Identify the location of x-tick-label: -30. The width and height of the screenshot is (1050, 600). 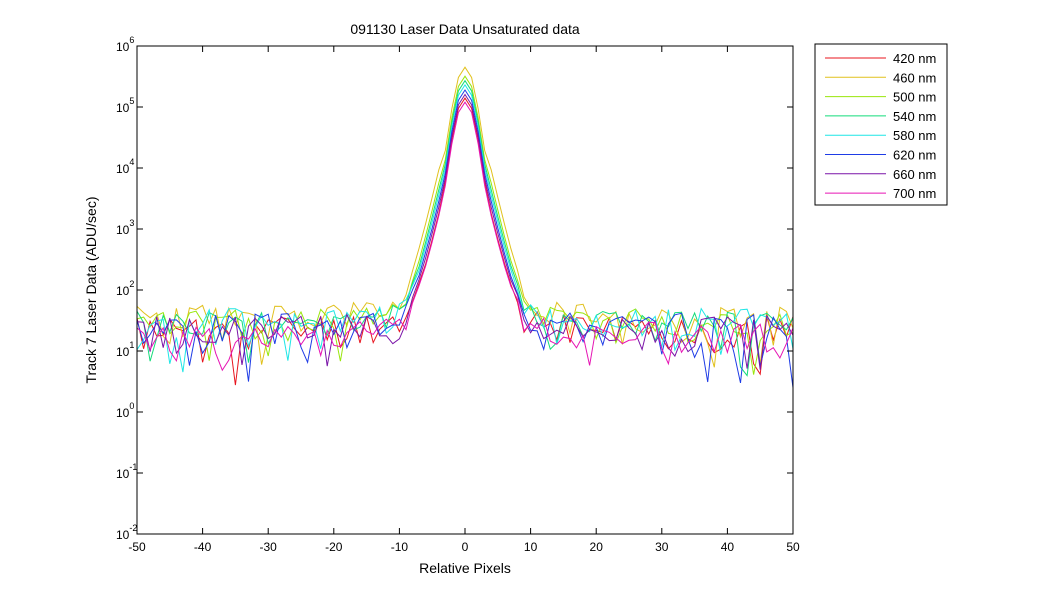
(269, 547).